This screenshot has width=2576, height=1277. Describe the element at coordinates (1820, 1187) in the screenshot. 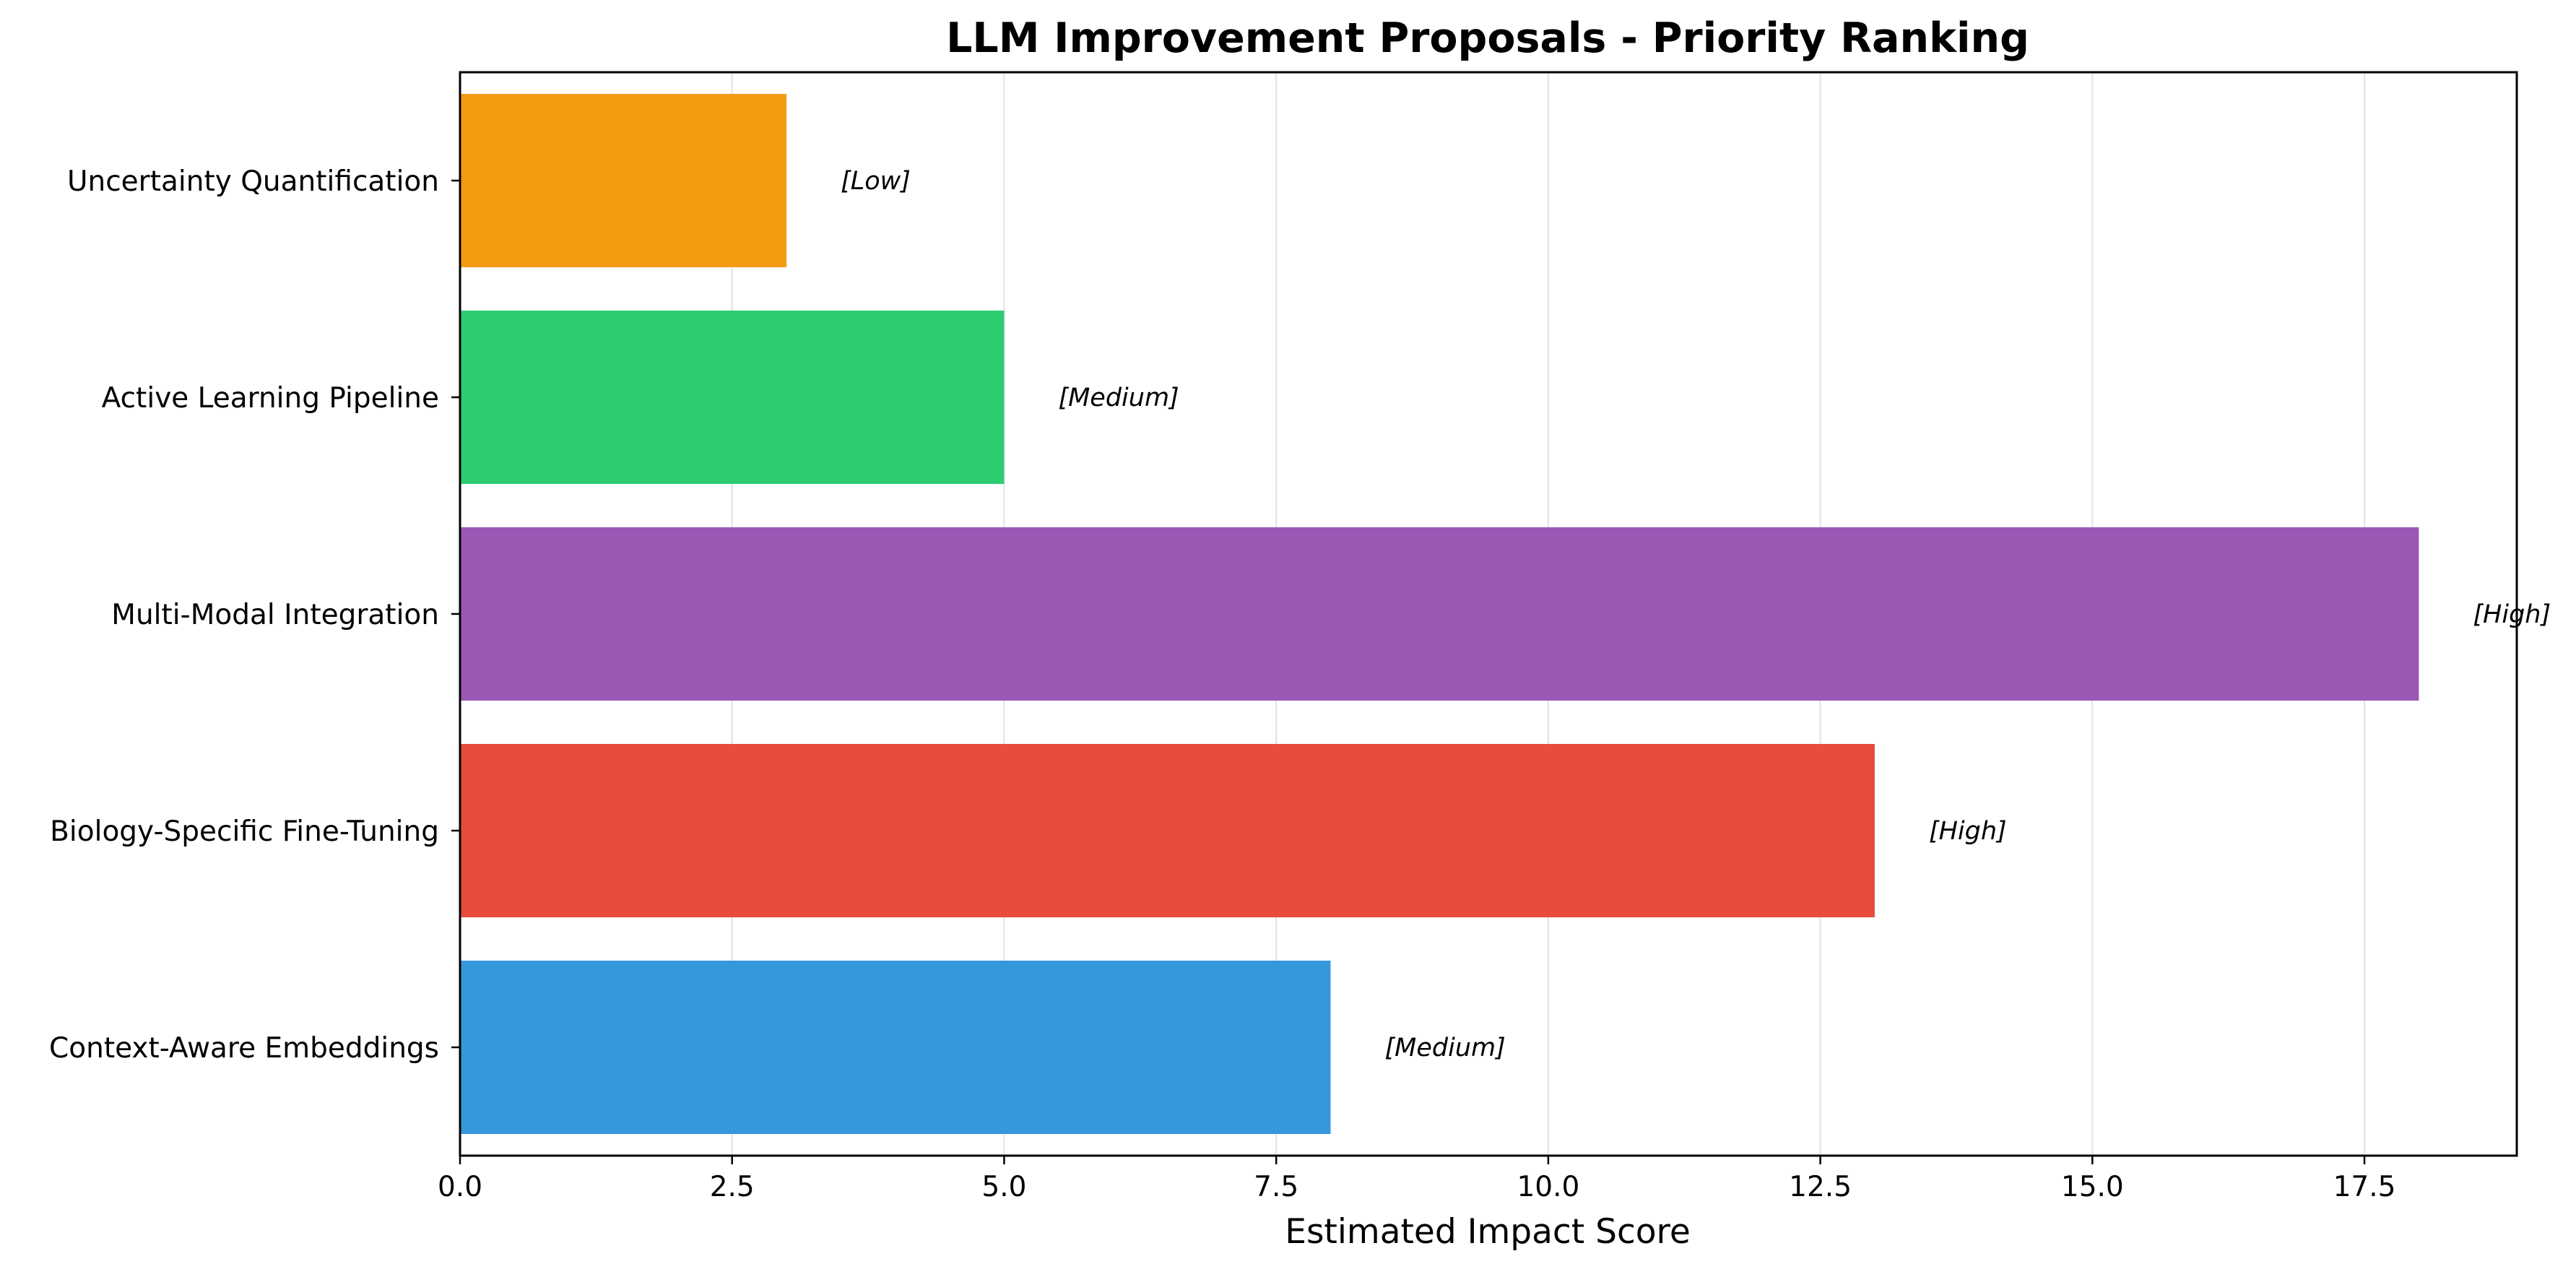

I see `x-tick-label: 12.5` at that location.